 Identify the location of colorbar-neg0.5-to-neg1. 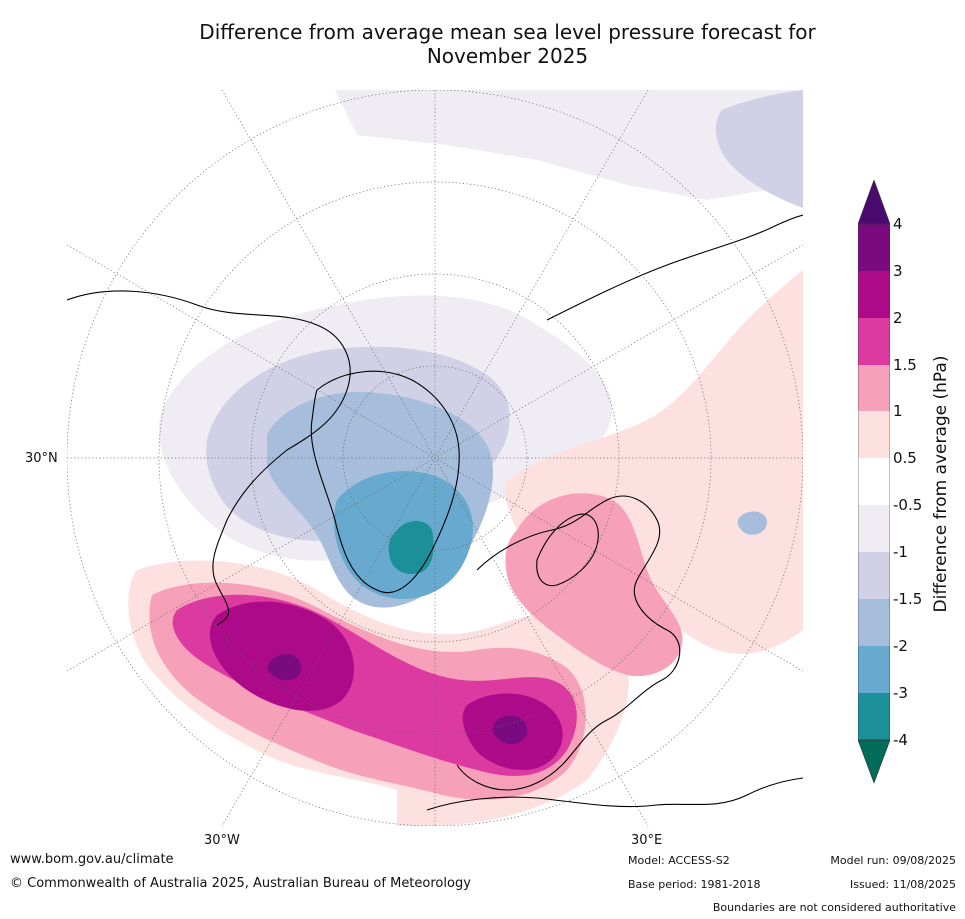
(874, 528).